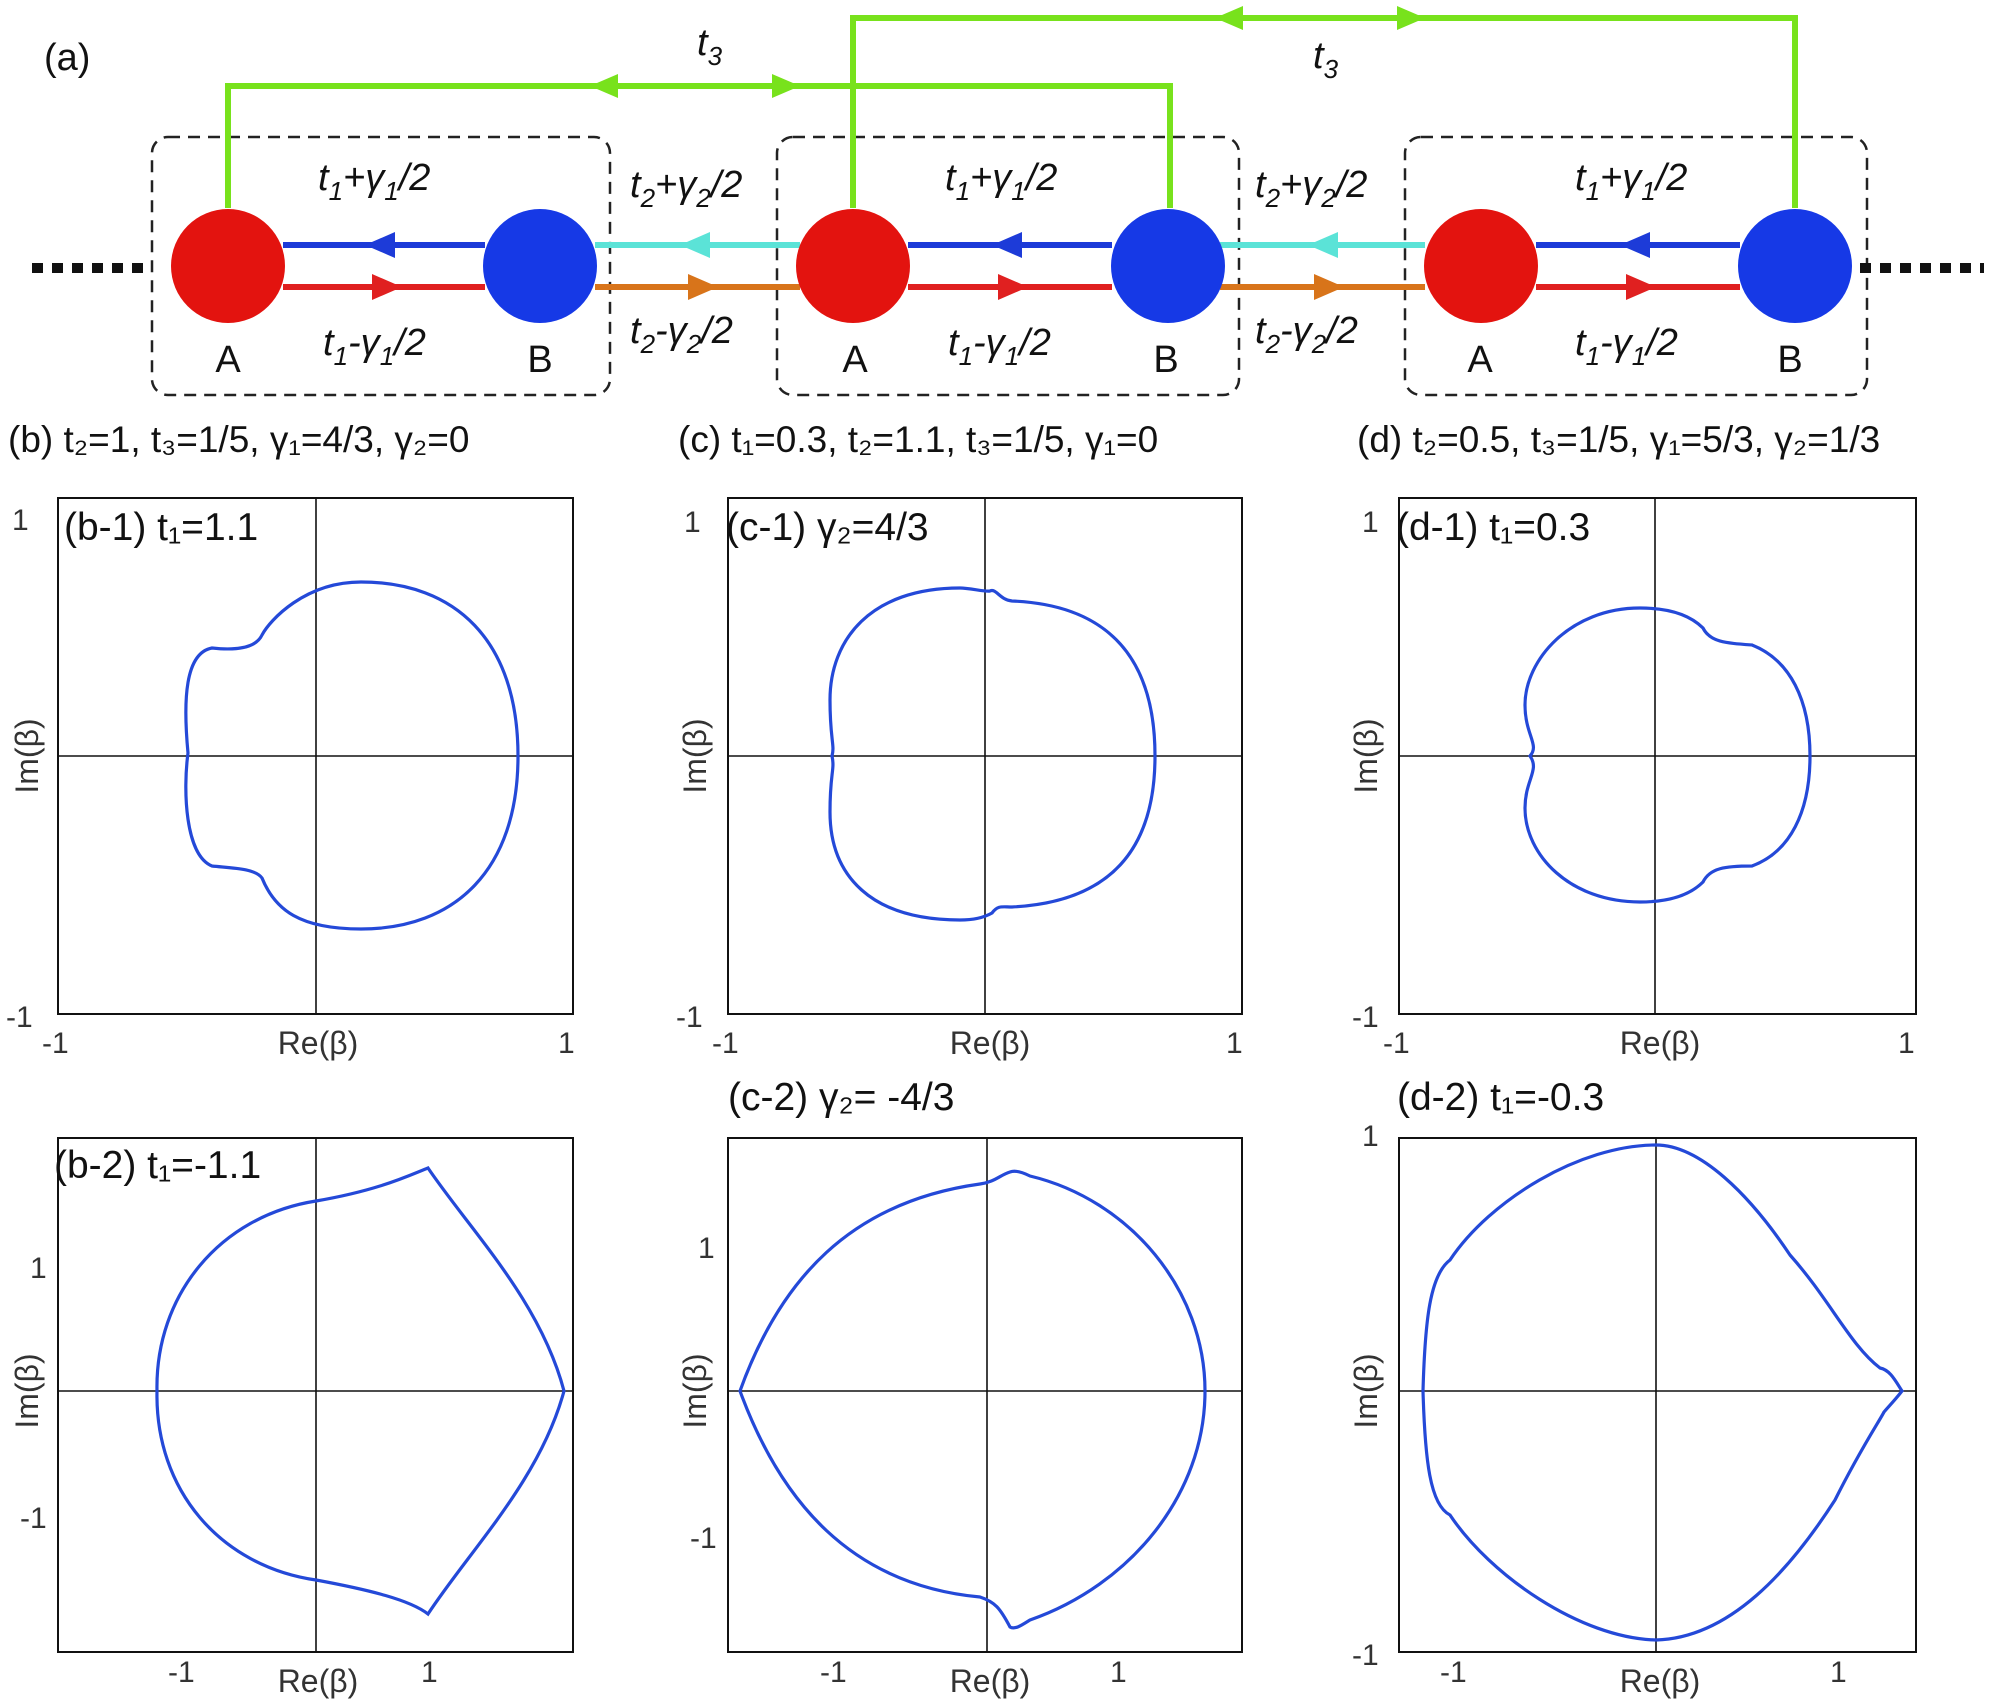  I want to click on header-b: (b) t₂=1, t₃=1/5, γ₁=4/3, γ₂=0, so click(238, 439).